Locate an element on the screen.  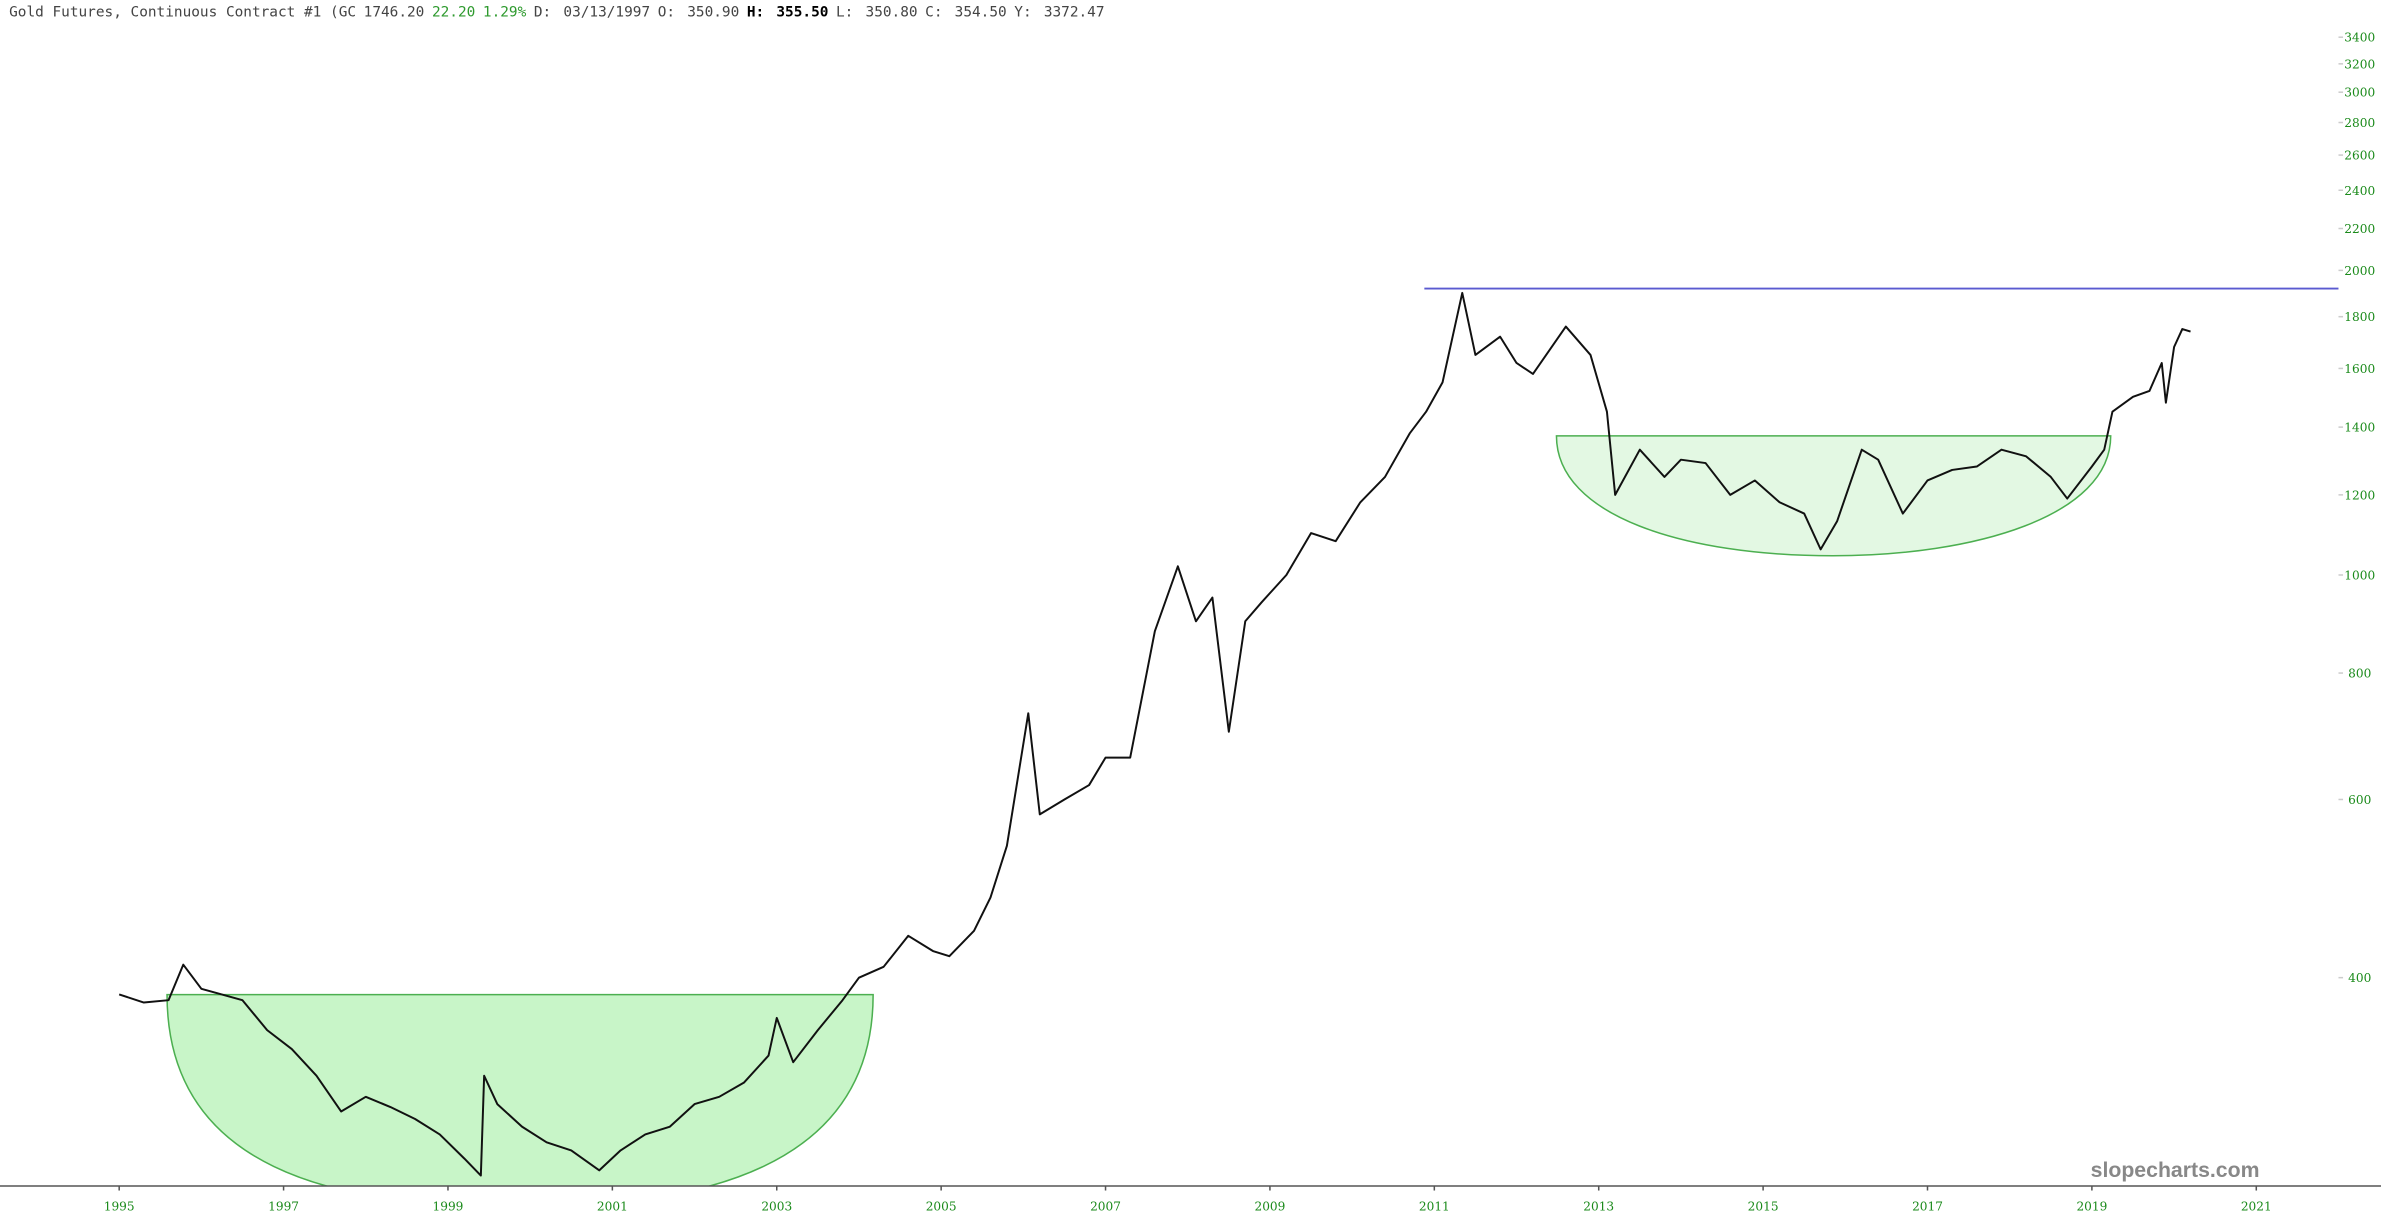
watermark: slopecharts.com is located at coordinates (2175, 1170).